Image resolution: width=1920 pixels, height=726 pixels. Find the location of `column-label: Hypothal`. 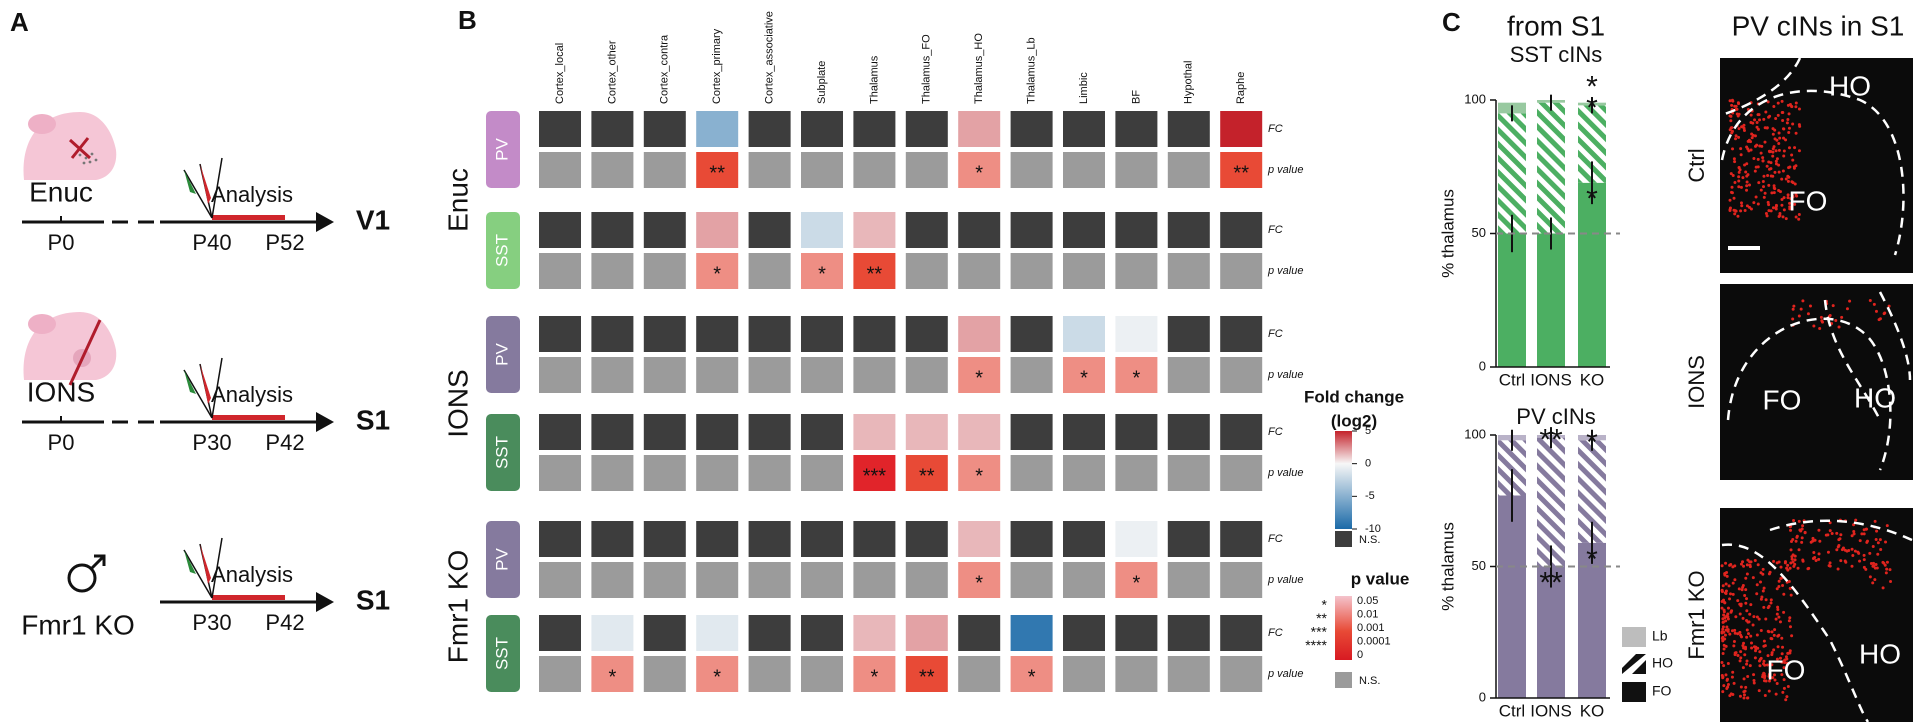

column-label: Hypothal is located at coordinates (1189, 82).